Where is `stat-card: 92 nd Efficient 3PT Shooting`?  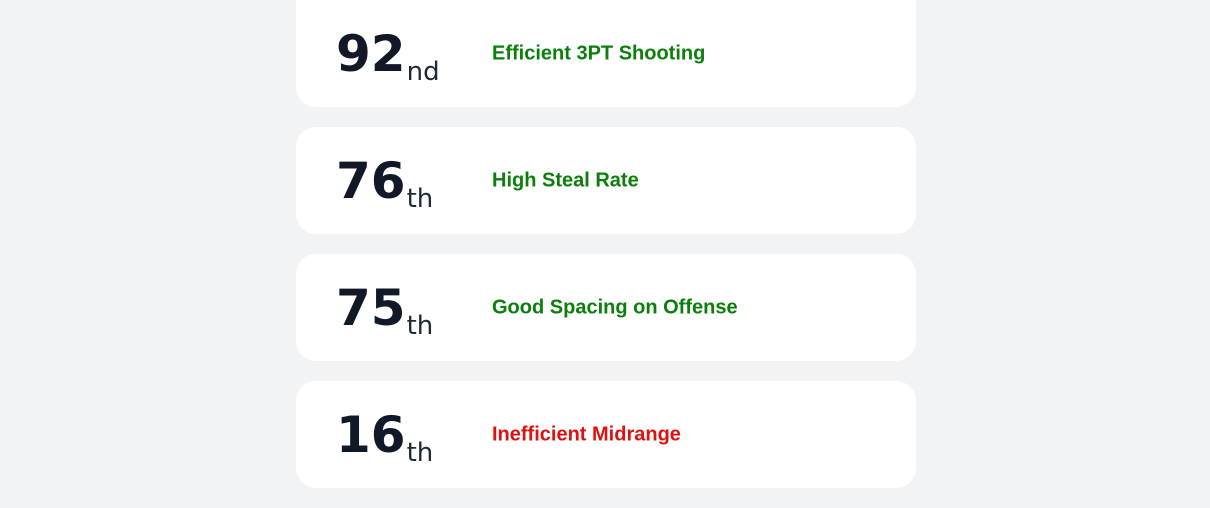 stat-card: 92 nd Efficient 3PT Shooting is located at coordinates (606, 53).